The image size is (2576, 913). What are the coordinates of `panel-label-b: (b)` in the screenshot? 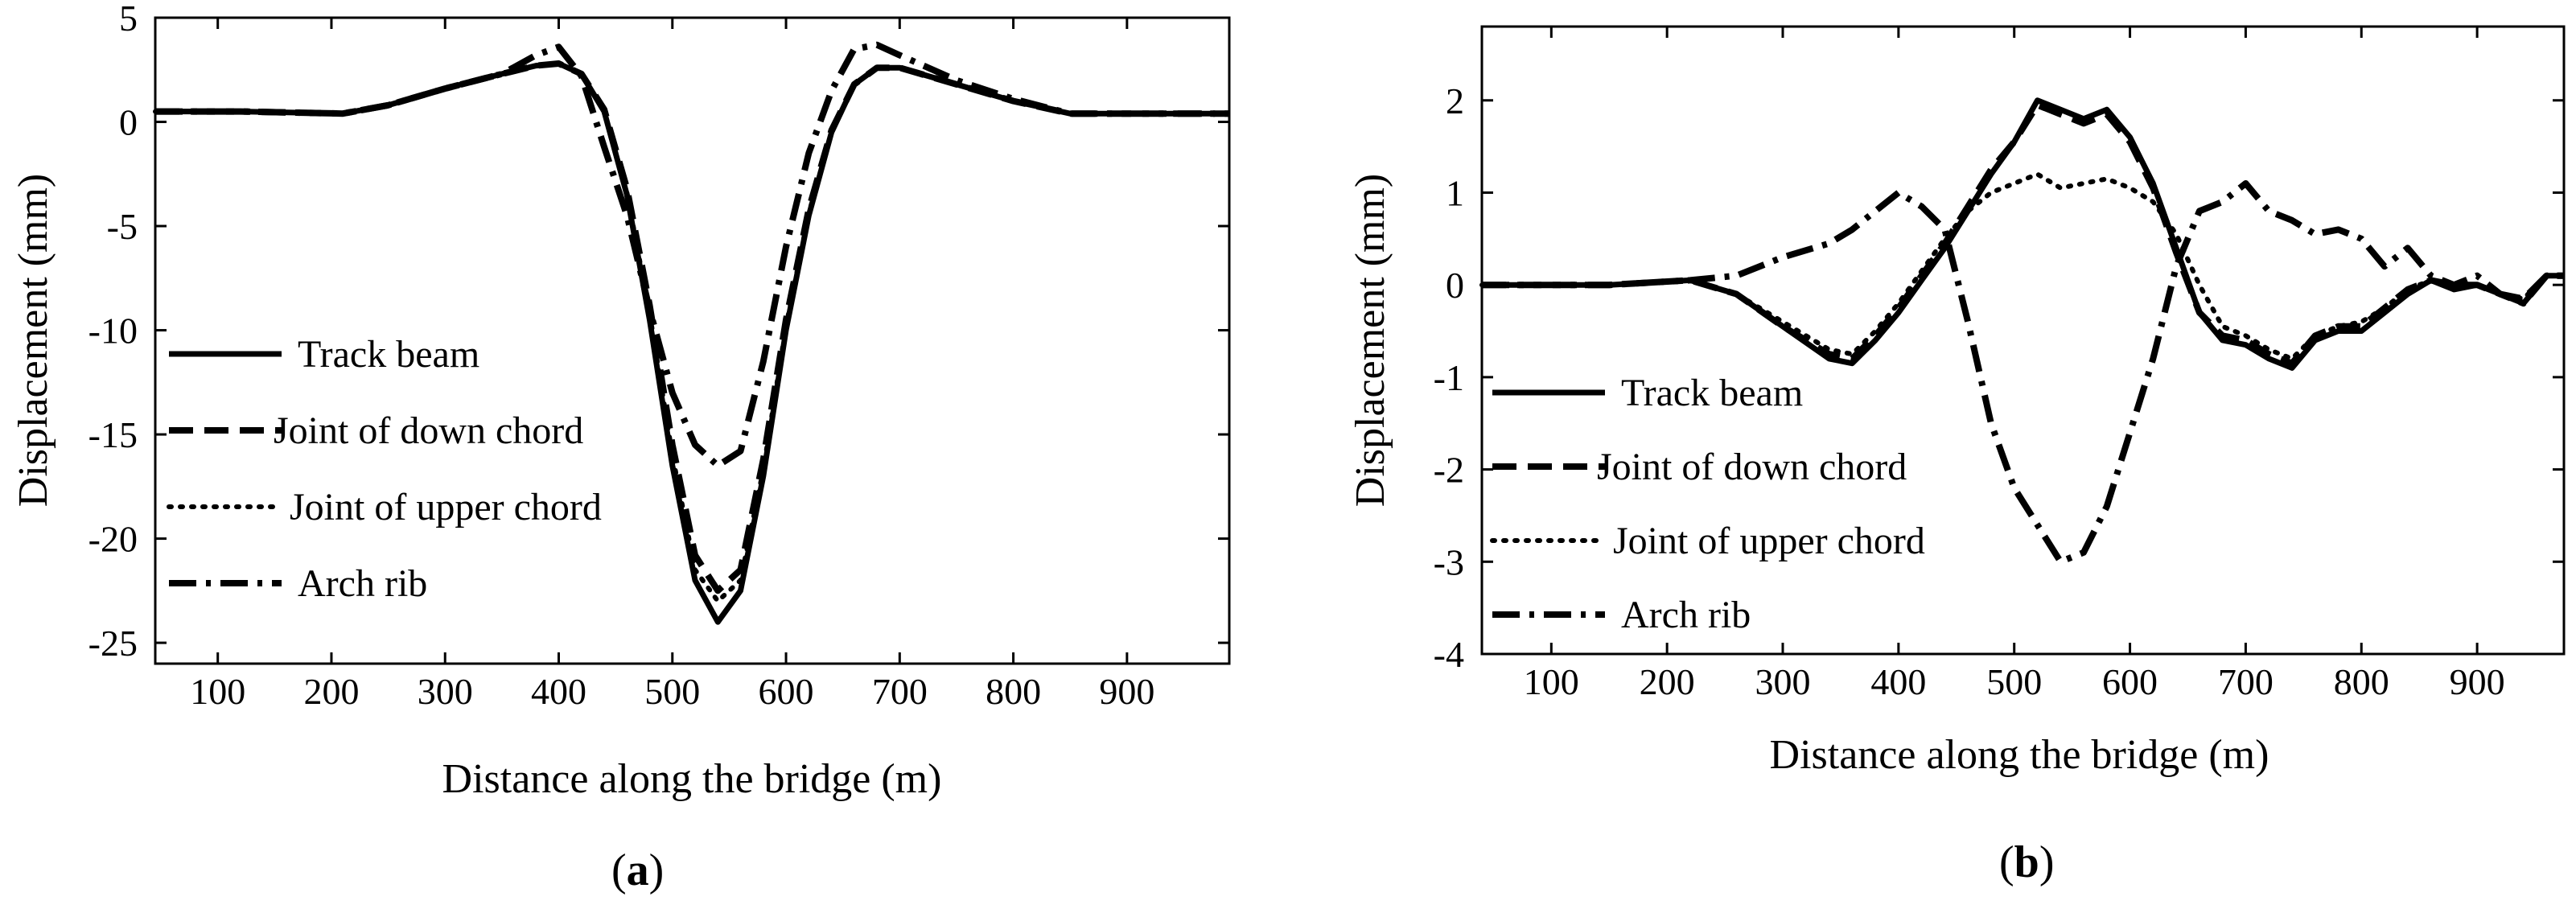 It's located at (2026, 862).